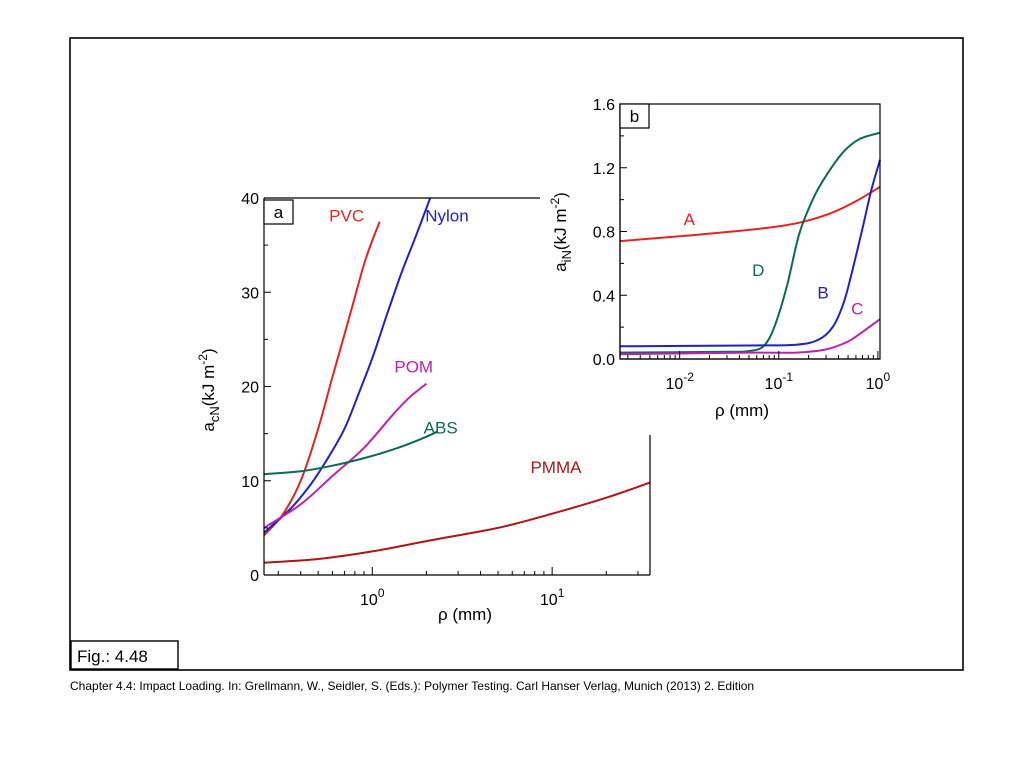 This screenshot has height=768, width=1024. I want to click on figure-number: Fig.: 4.48, so click(112, 656).